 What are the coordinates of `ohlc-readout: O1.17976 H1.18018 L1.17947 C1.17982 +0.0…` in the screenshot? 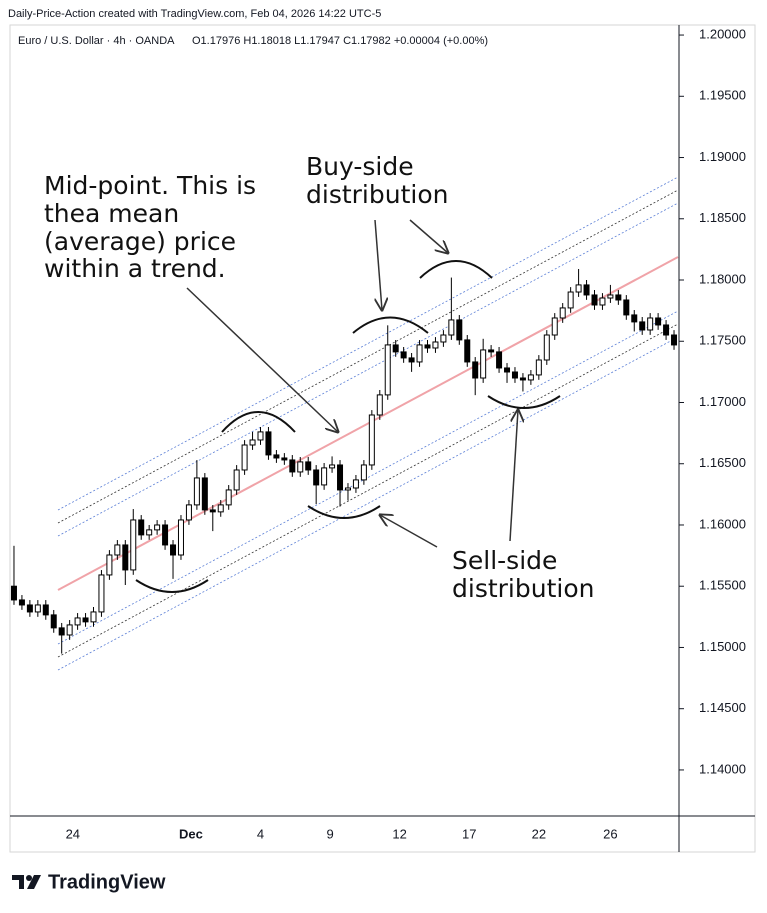 It's located at (340, 41).